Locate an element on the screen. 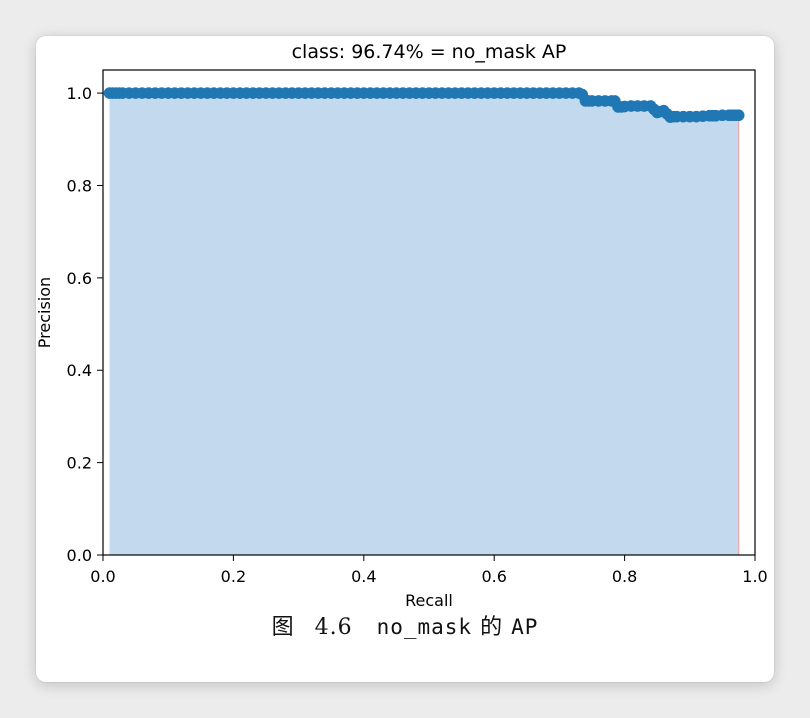 This screenshot has height=718, width=810. y-axis-label: Precision is located at coordinates (44, 312).